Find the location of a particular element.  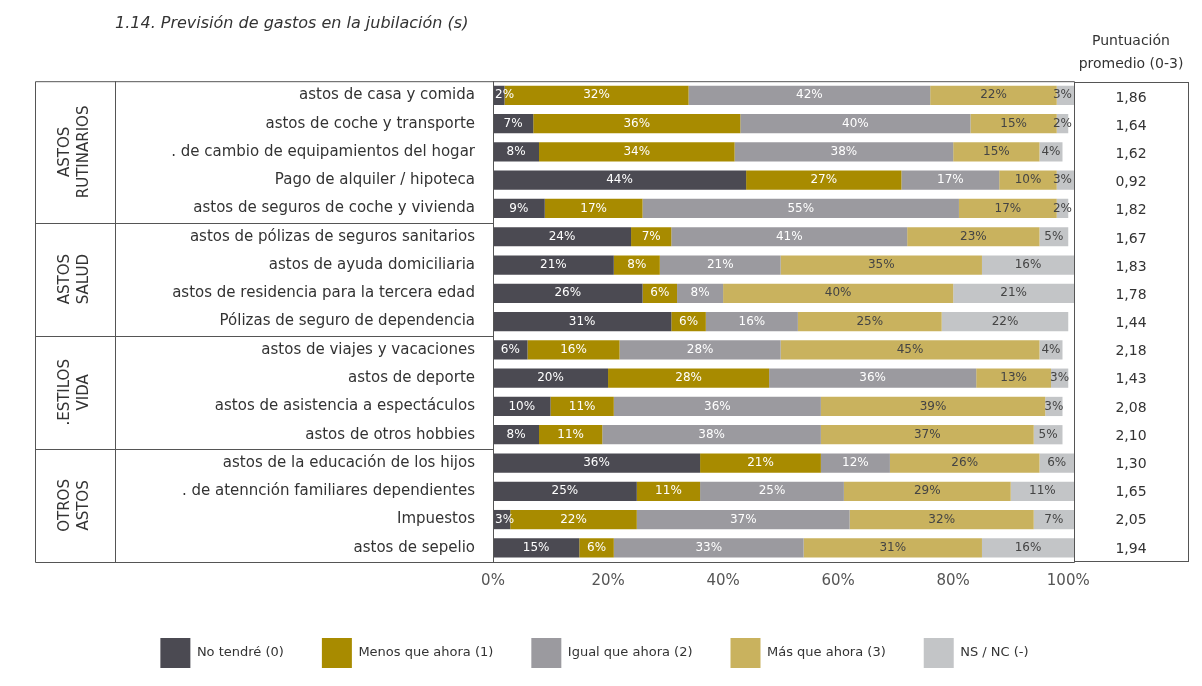

text: 1,65 is located at coordinates (1131, 492).